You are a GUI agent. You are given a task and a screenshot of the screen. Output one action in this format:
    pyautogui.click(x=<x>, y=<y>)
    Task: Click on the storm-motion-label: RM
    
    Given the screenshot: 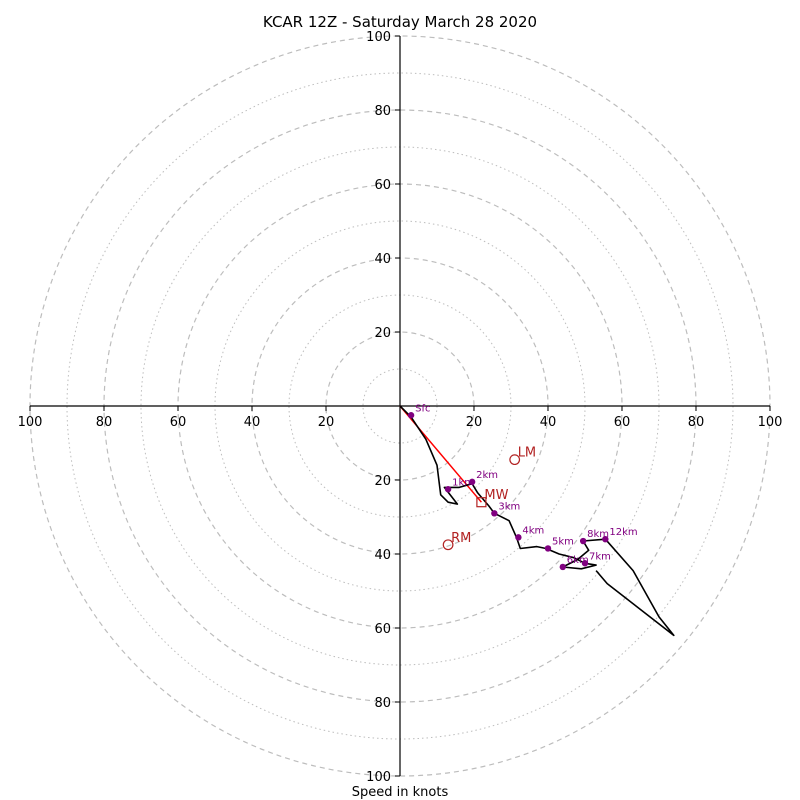 What is the action you would take?
    pyautogui.click(x=461, y=538)
    